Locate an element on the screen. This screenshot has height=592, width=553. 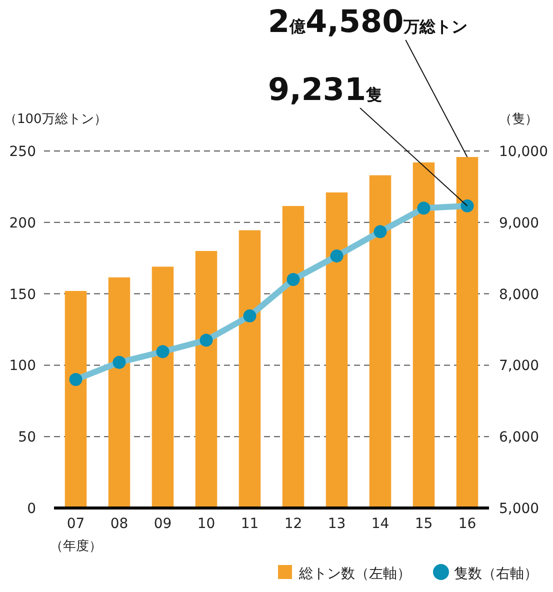
y2-tick-label: 10,000 is located at coordinates (523, 152).